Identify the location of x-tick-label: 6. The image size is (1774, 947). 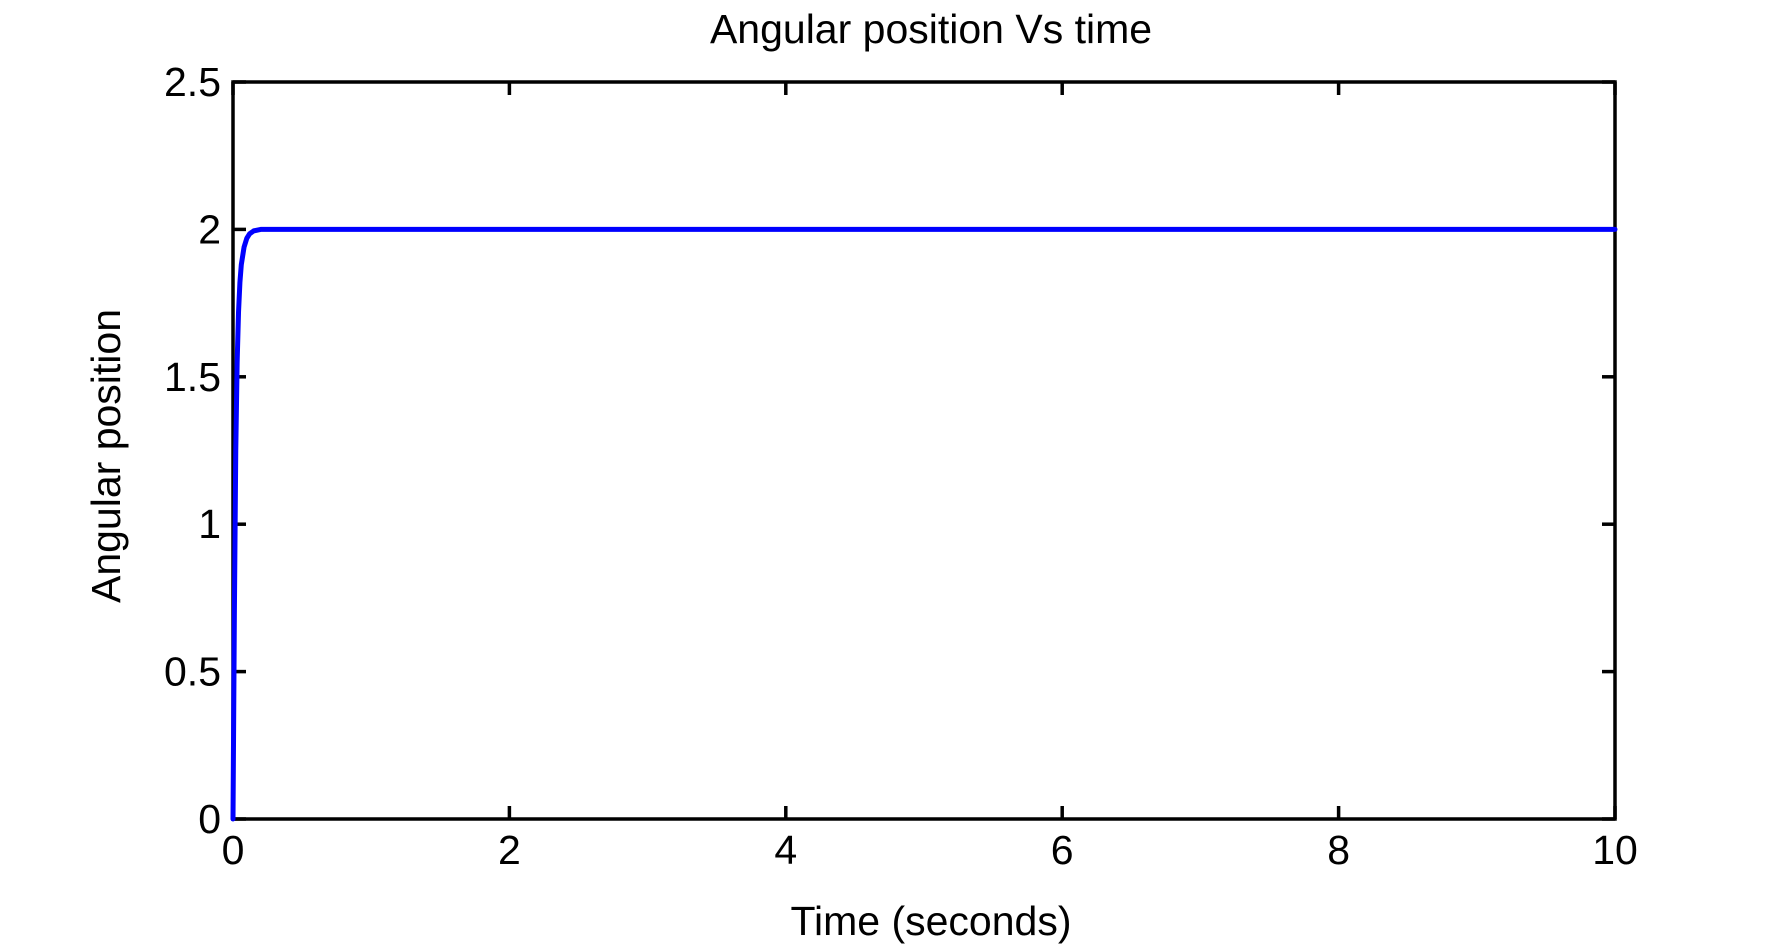
(1062, 850).